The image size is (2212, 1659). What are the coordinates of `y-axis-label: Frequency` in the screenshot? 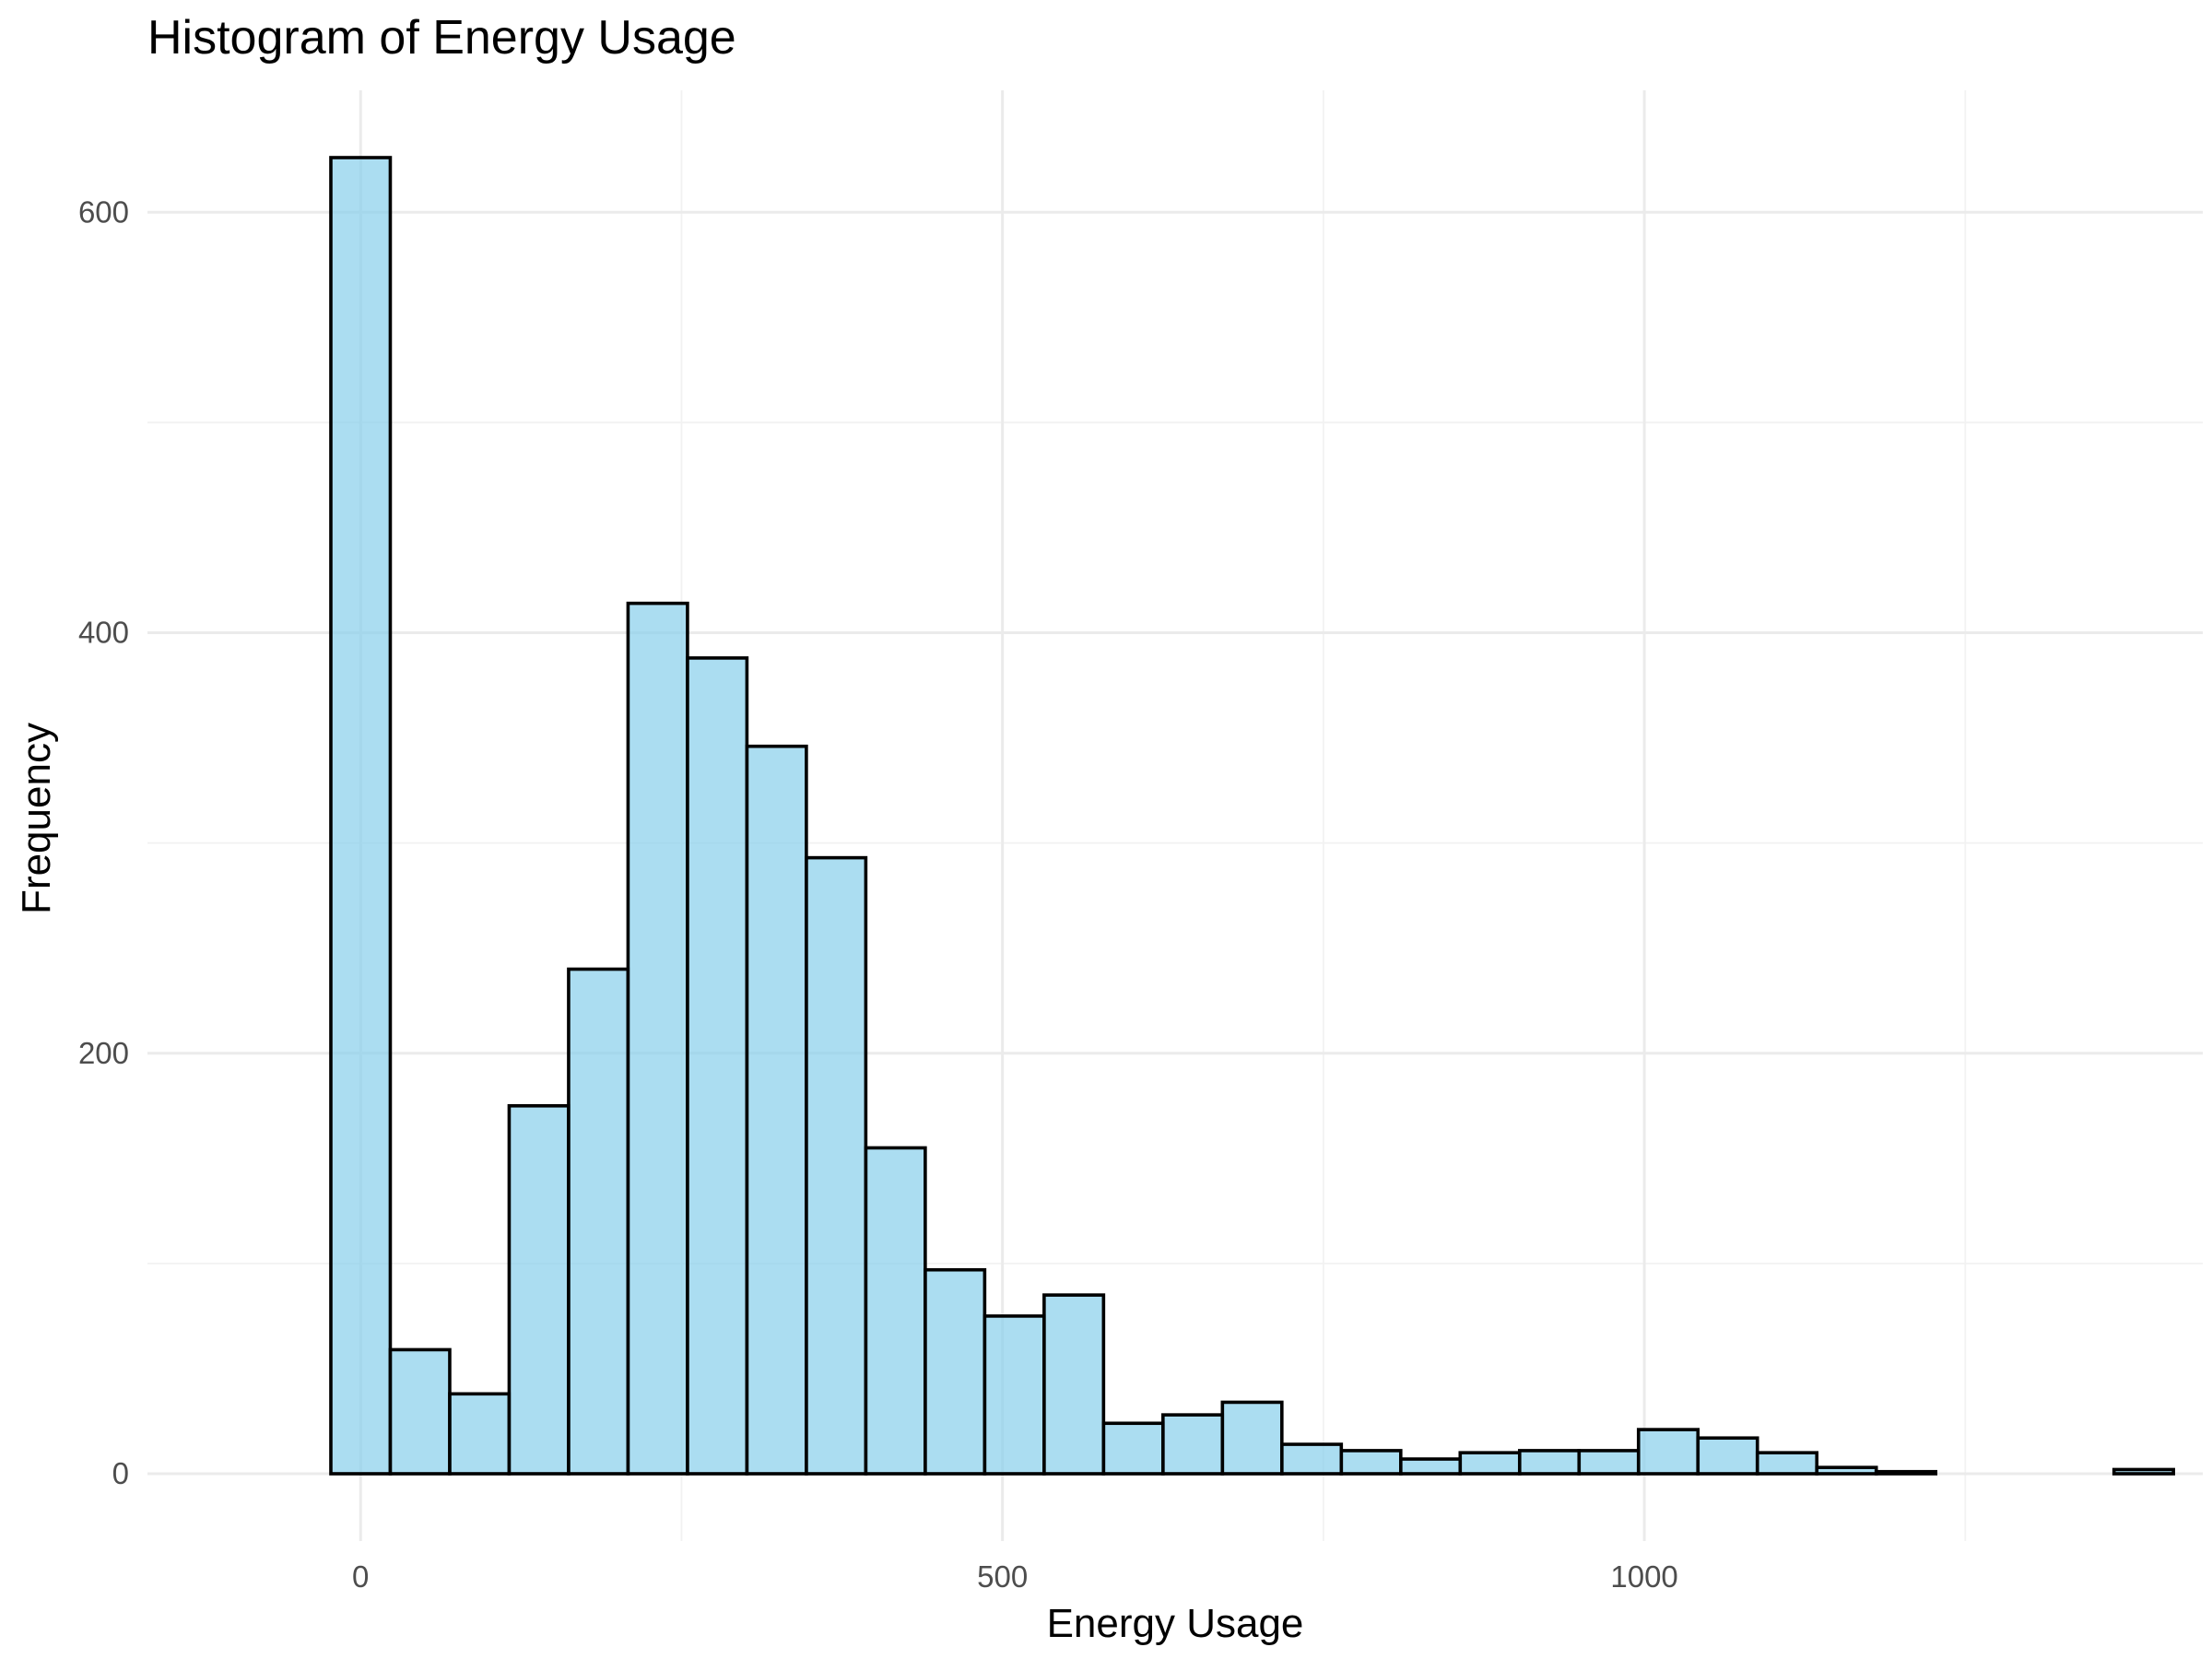 It's located at (36, 818).